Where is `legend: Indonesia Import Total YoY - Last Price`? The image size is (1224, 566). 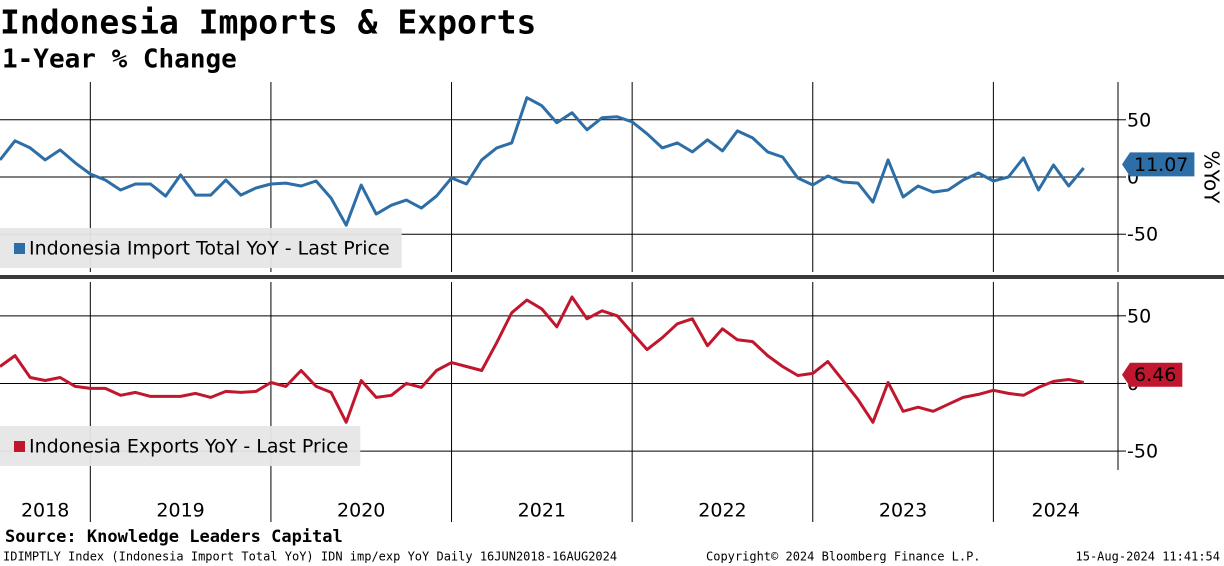
legend: Indonesia Import Total YoY - Last Price is located at coordinates (201, 248).